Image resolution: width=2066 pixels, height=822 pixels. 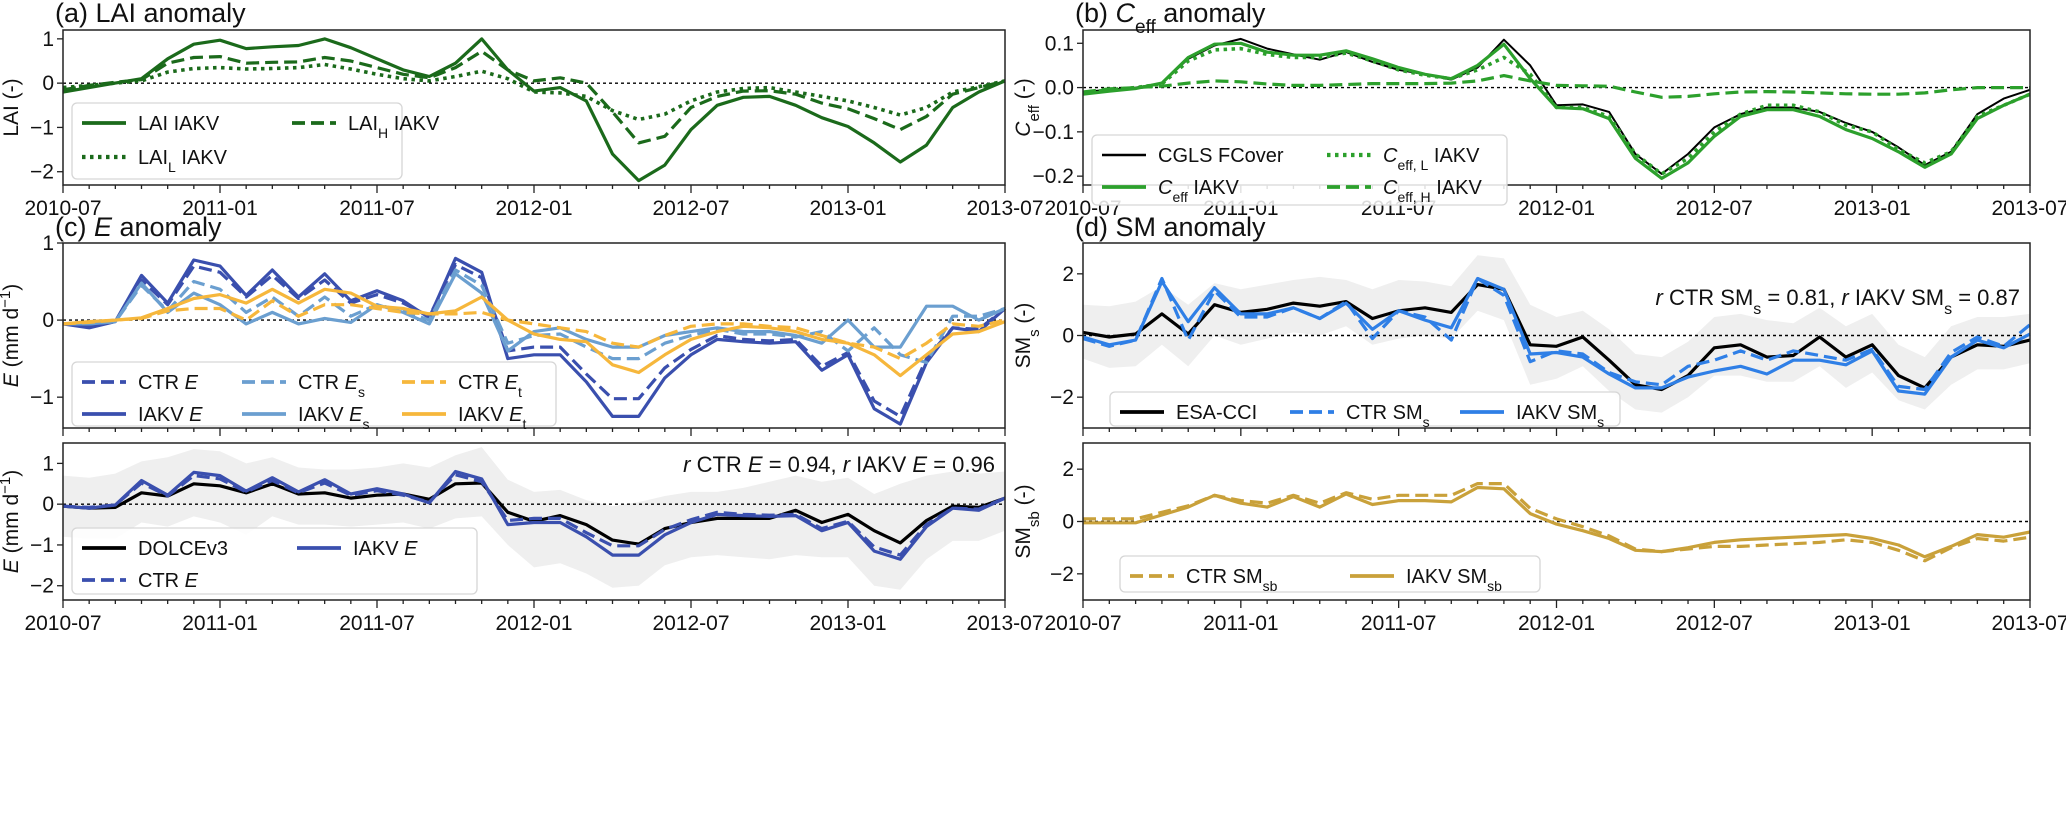 I want to click on x-tick-label: 2011-07, so click(x=377, y=623).